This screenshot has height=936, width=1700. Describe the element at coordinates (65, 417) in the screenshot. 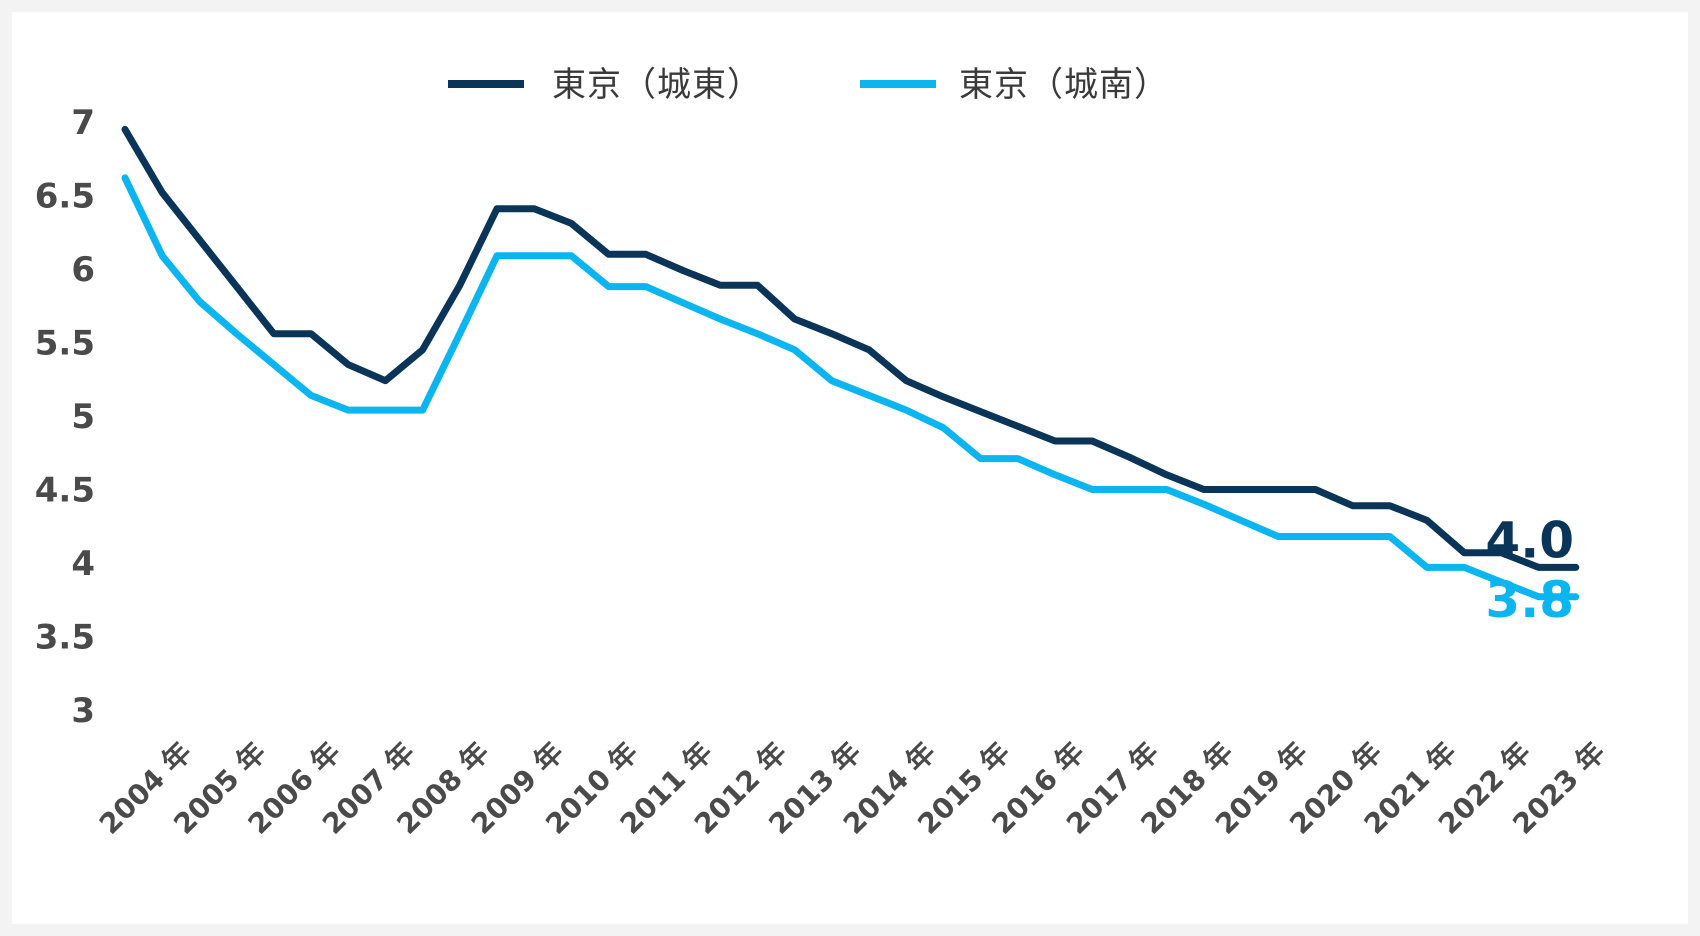

I see `y-axis: 7 6.5 6 5.5 5 4.5 4 3.5 3` at that location.